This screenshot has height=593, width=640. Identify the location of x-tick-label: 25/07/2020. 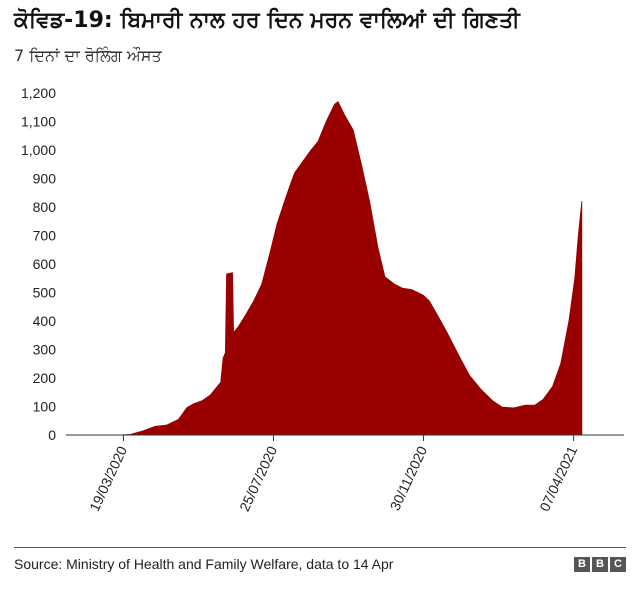
(258, 478).